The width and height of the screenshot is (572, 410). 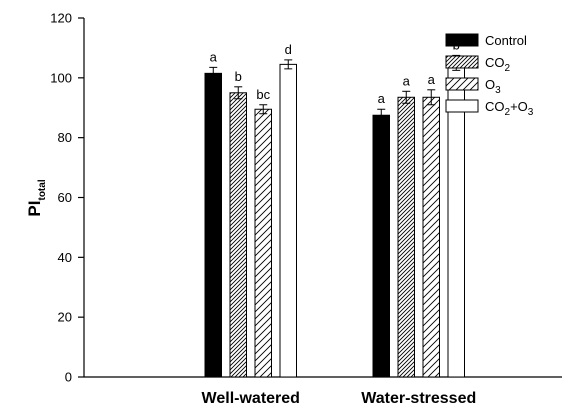 I want to click on legend-label: CO2+O3, so click(x=509, y=108).